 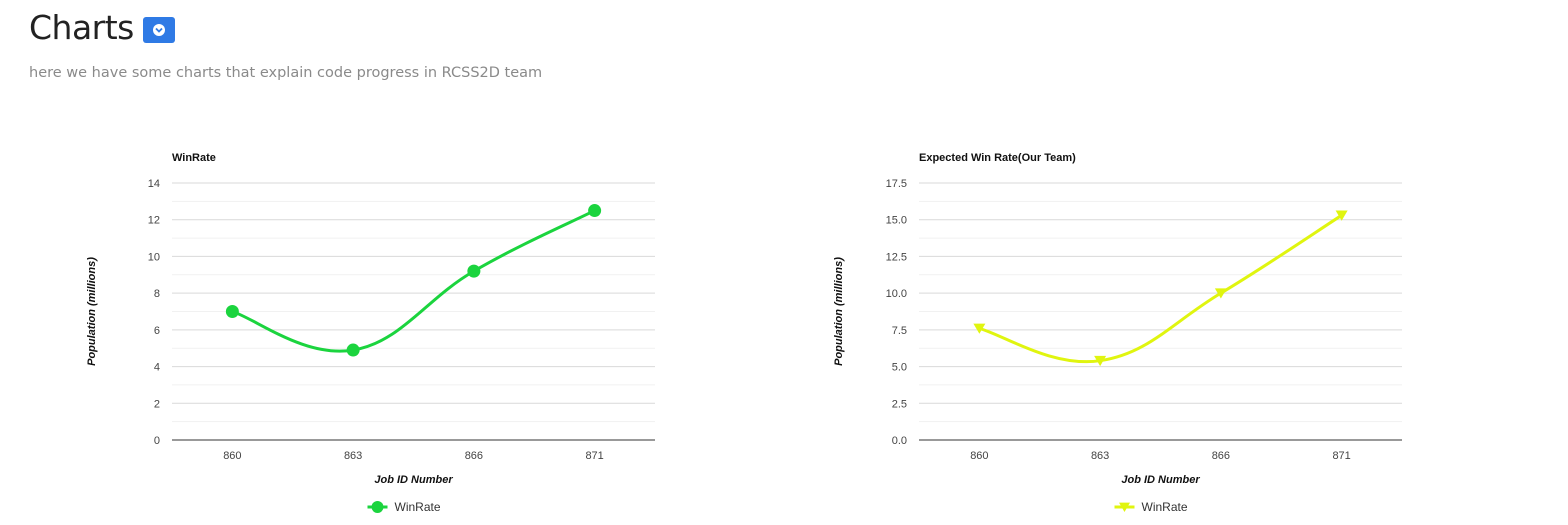 What do you see at coordinates (997, 158) in the screenshot?
I see `chart-title: Expected Win Rate(Our Team)` at bounding box center [997, 158].